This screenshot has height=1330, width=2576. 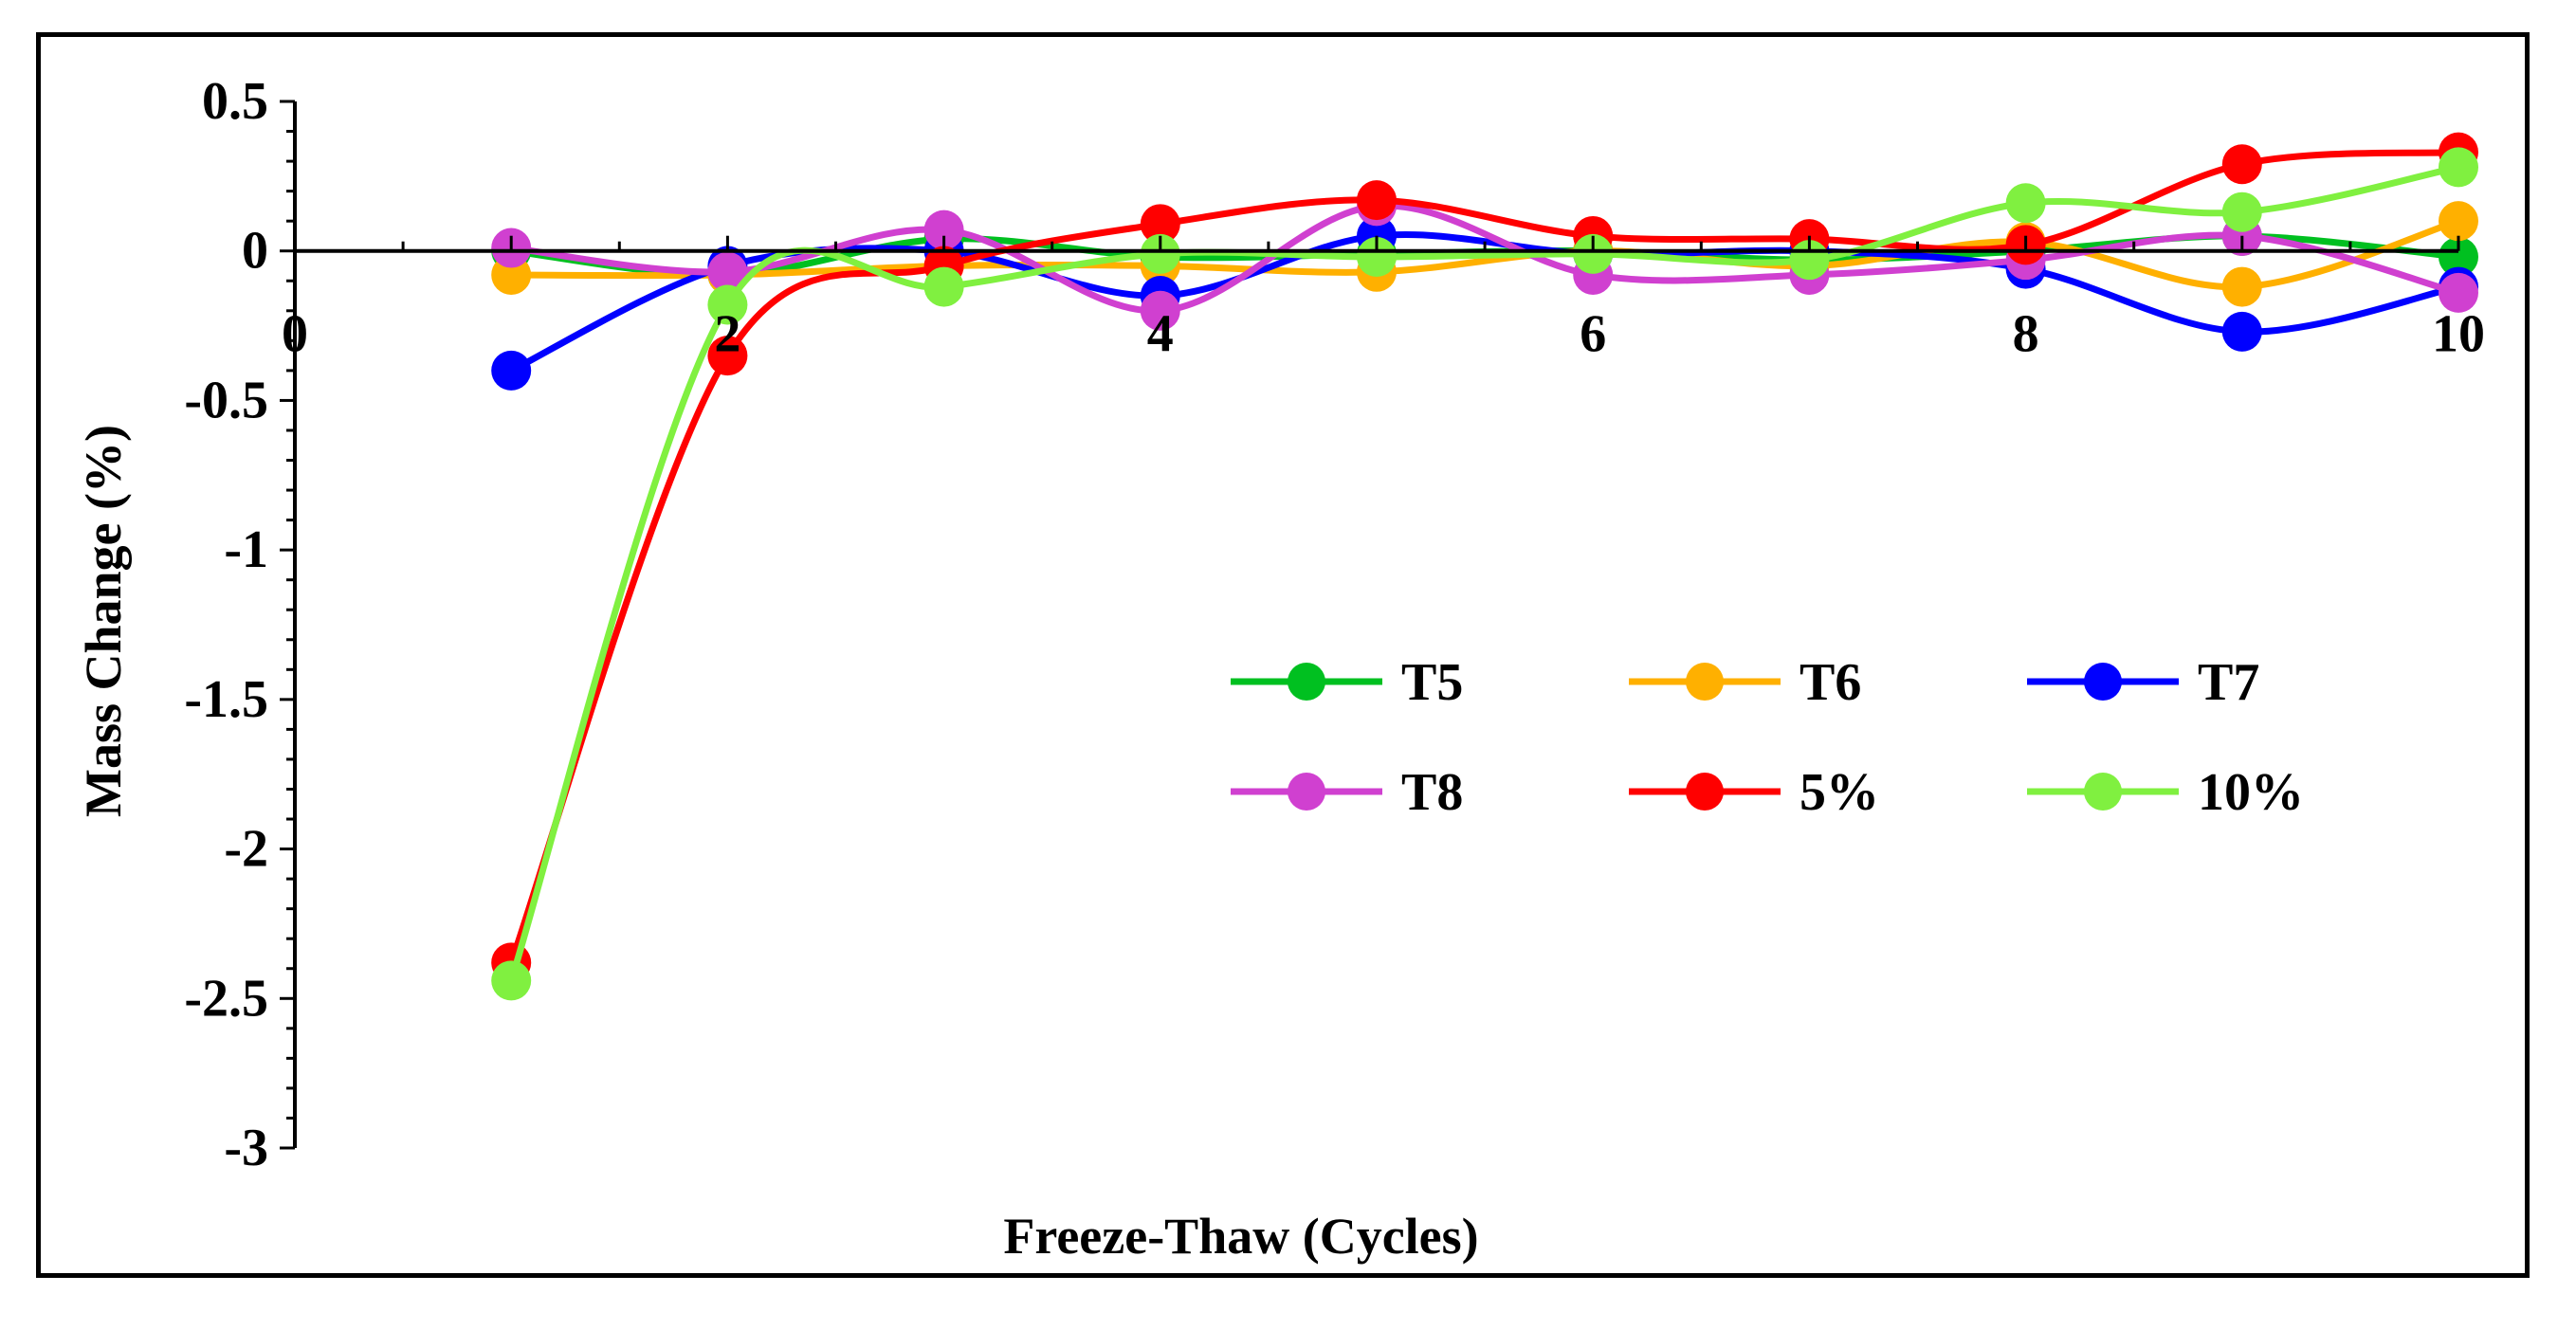 I want to click on legend-swatch-marker-5pct, so click(x=1705, y=792).